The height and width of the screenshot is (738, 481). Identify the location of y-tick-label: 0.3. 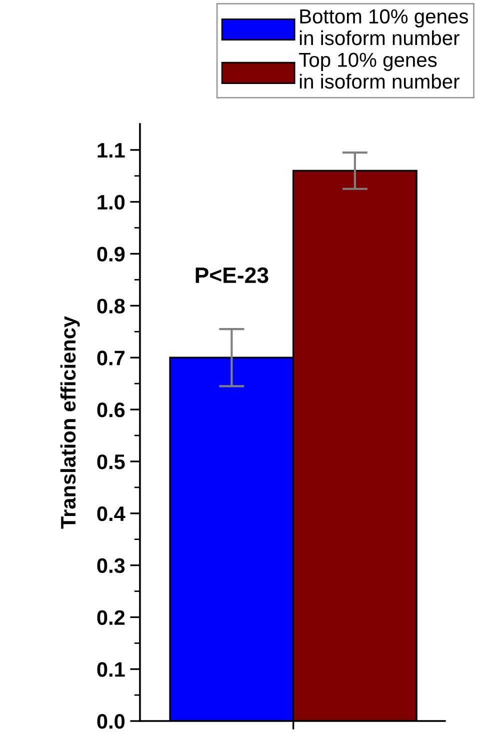
(111, 566).